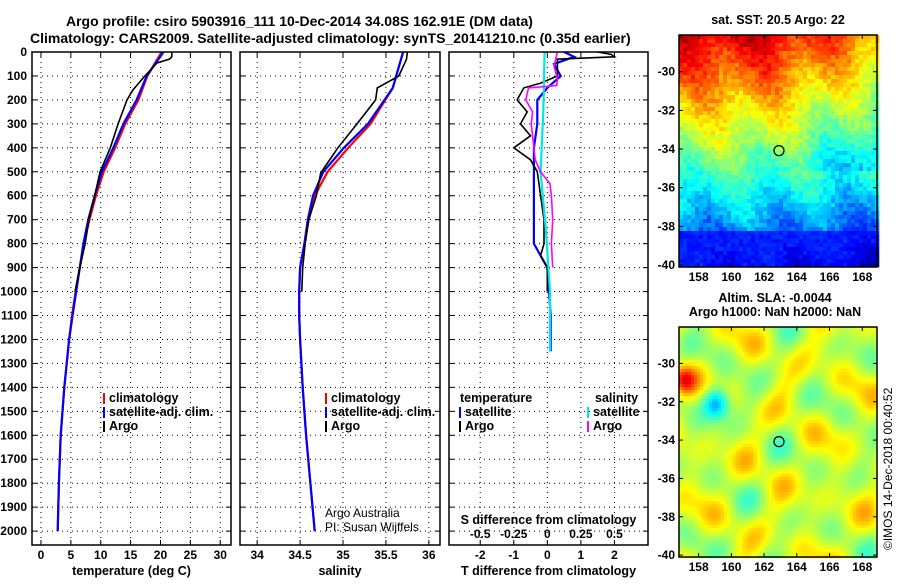 Image resolution: width=900 pixels, height=585 pixels. I want to click on series-line-climatology, so click(351, 291).